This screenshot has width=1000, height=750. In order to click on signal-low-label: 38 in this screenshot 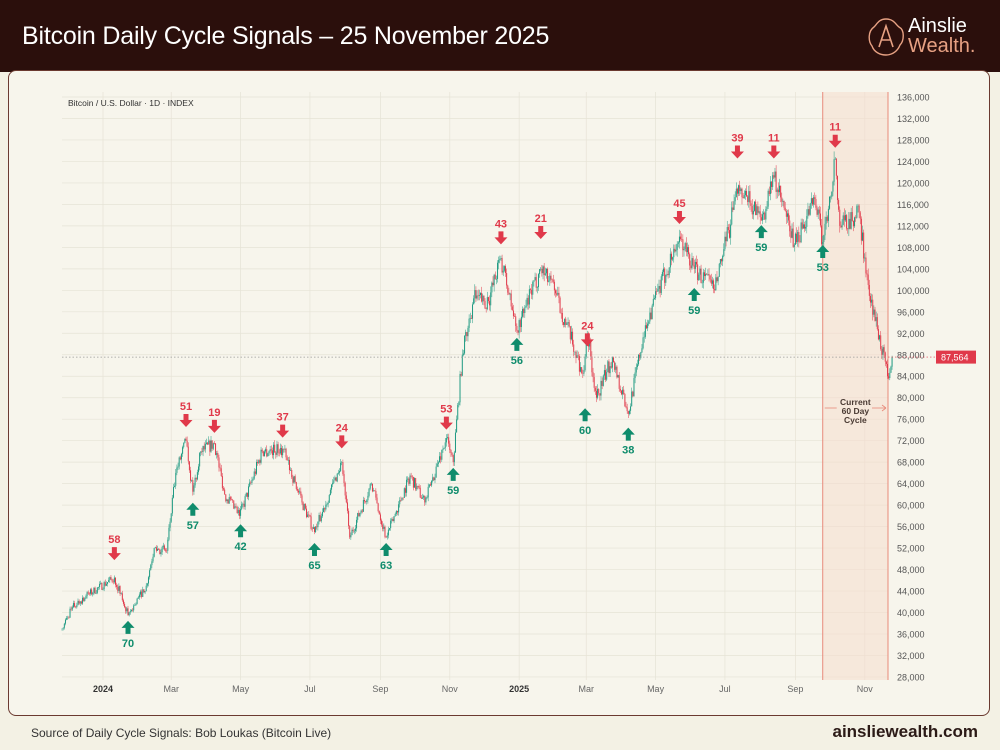, I will do `click(628, 451)`.